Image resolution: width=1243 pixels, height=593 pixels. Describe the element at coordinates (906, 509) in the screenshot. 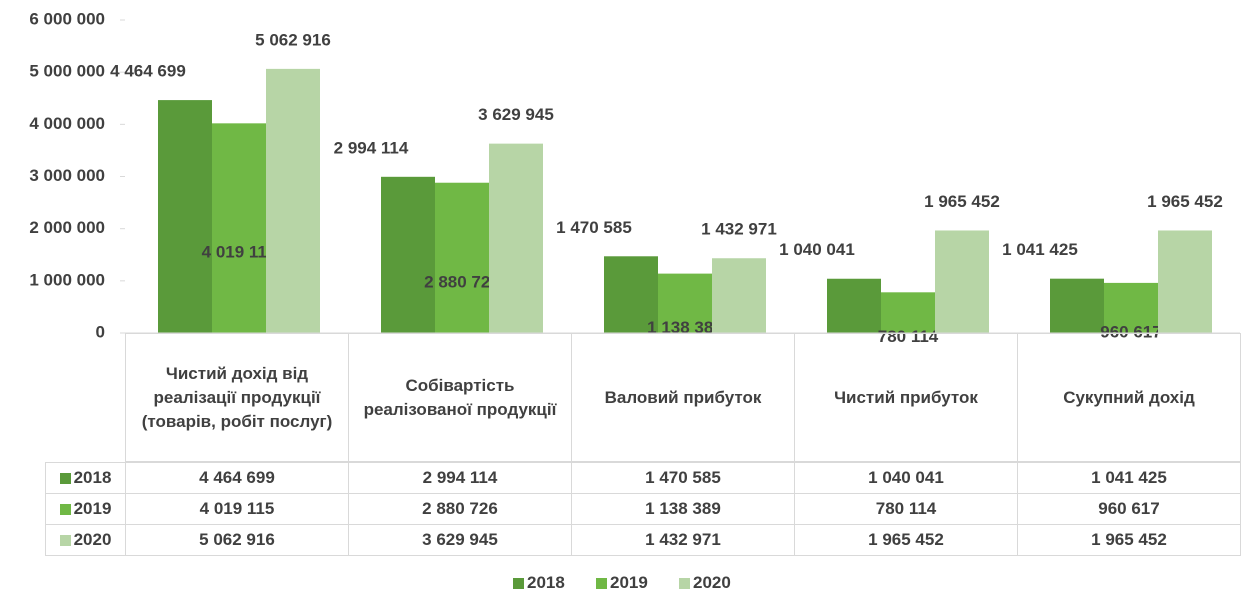

I see `table-cell: 780 114` at that location.